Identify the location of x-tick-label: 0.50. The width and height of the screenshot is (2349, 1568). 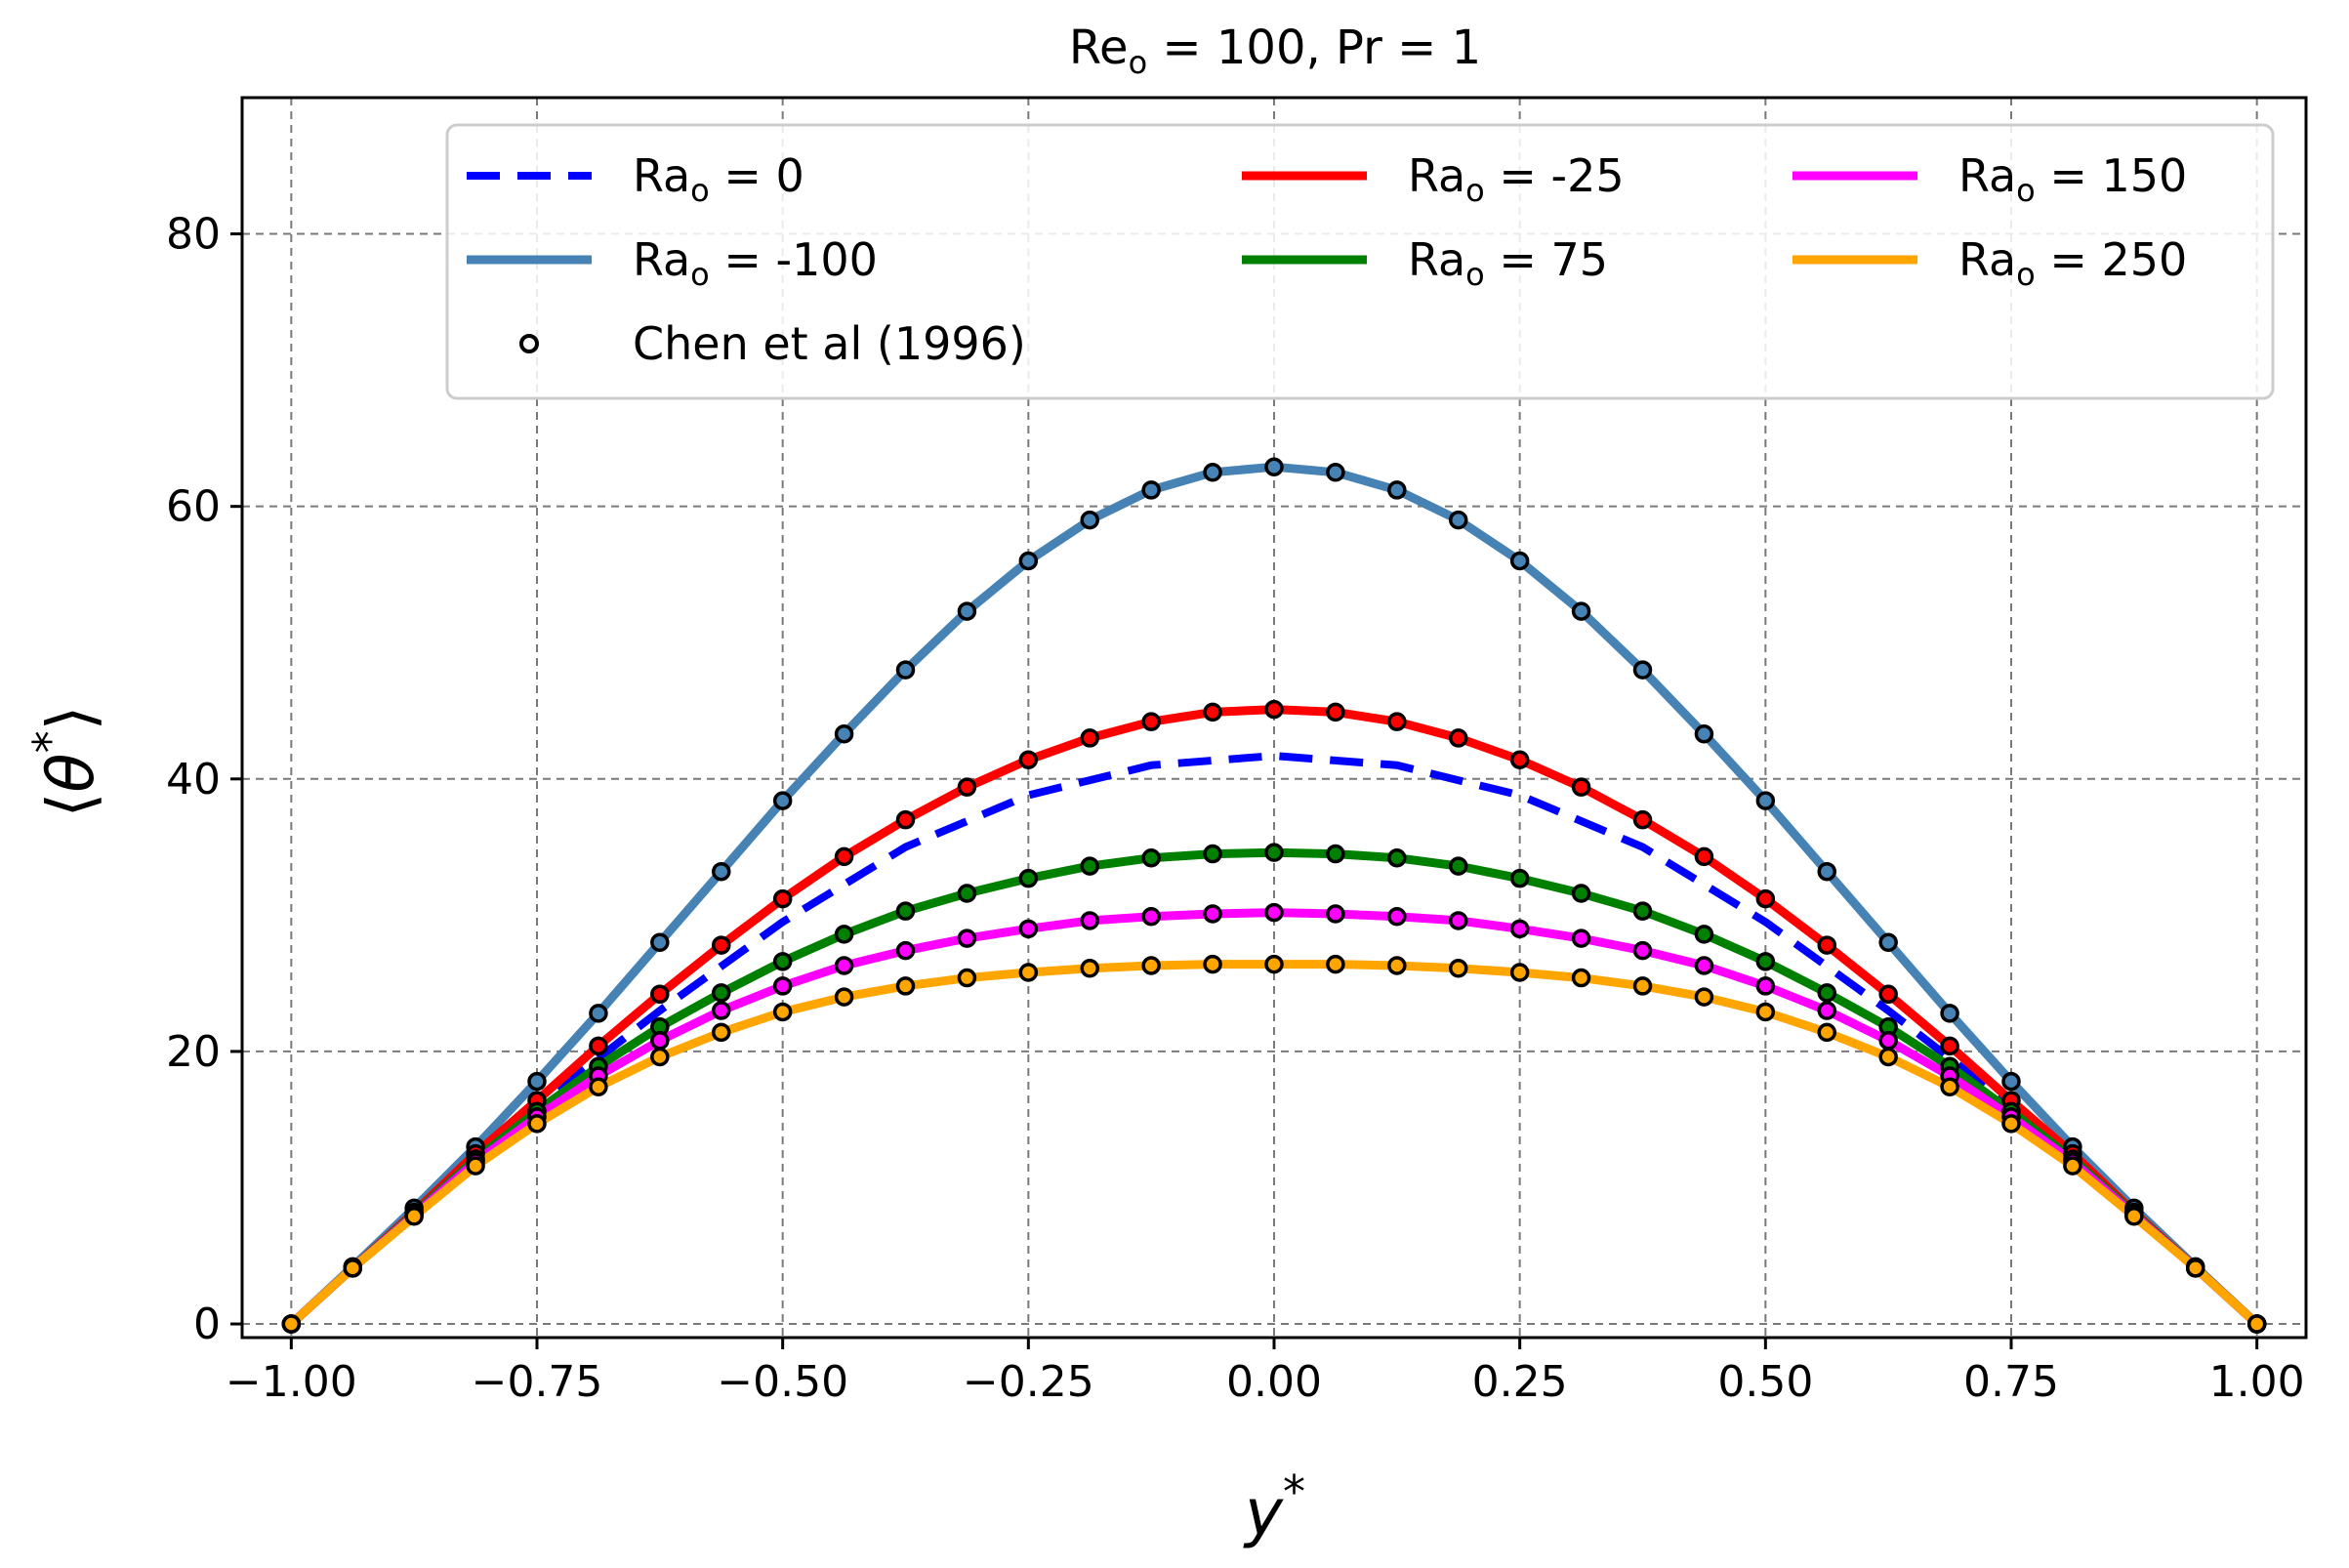
(1765, 1382).